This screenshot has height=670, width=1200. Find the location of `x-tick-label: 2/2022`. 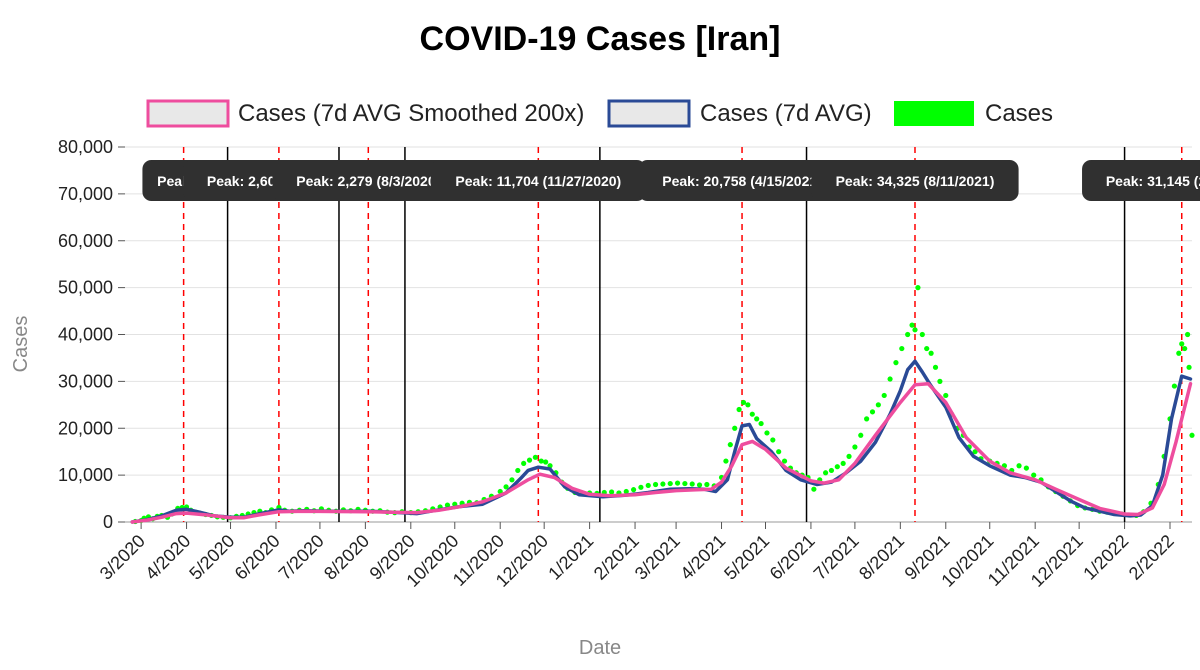

x-tick-label: 2/2022 is located at coordinates (1151, 557).